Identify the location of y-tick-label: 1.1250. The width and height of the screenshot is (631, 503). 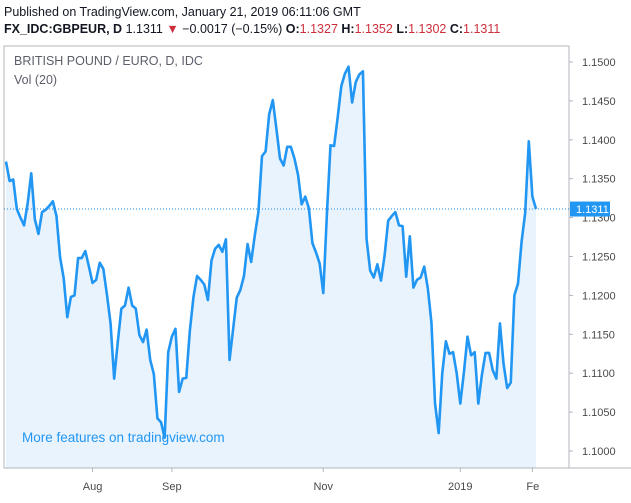
(599, 258).